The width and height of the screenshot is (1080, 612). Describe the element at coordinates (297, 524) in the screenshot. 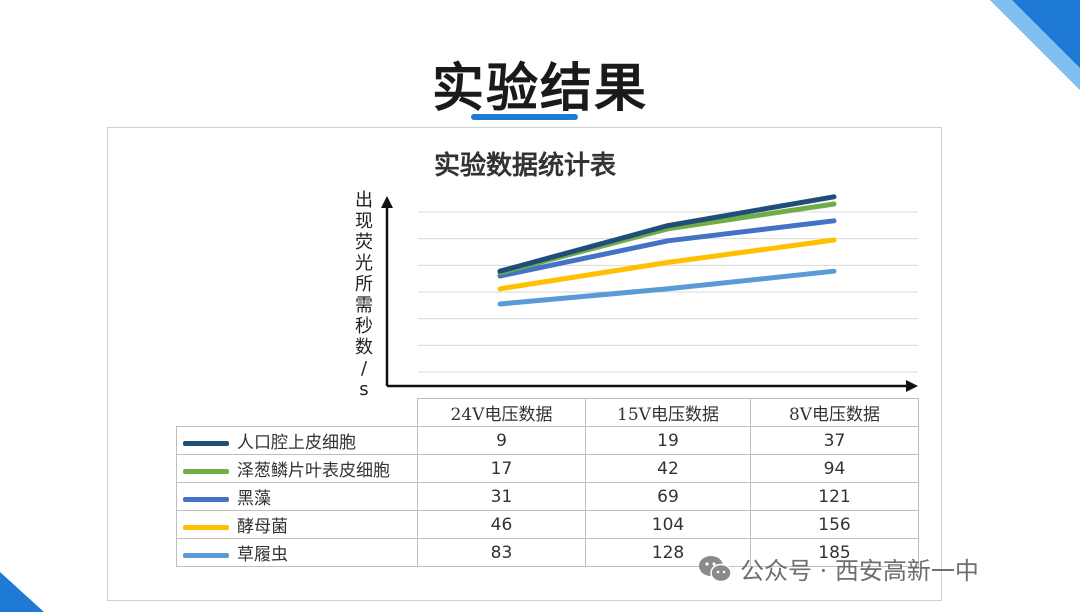

I see `series-name-cell: 酵母菌` at that location.